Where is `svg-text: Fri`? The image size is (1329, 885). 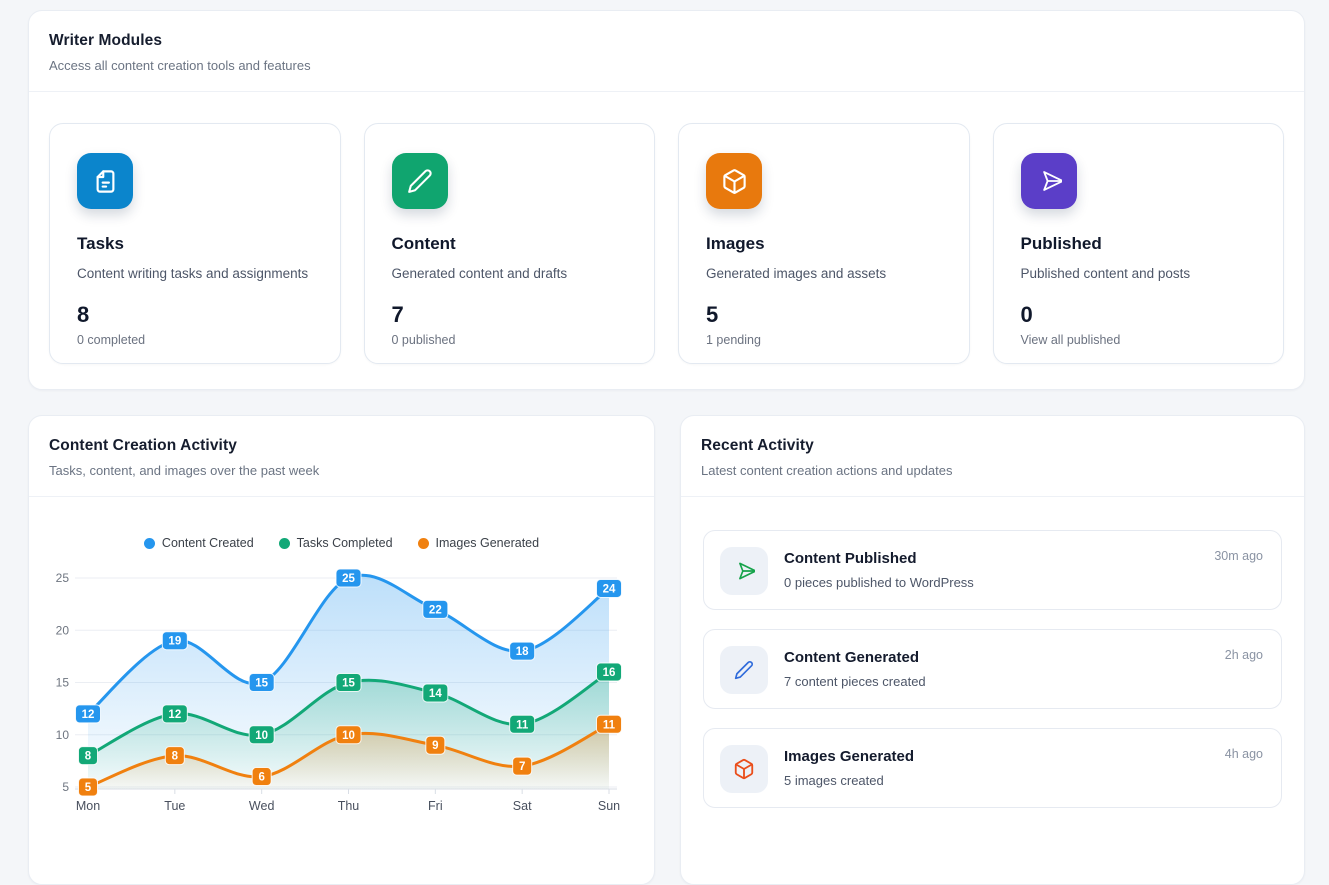
svg-text: Fri is located at coordinates (435, 806).